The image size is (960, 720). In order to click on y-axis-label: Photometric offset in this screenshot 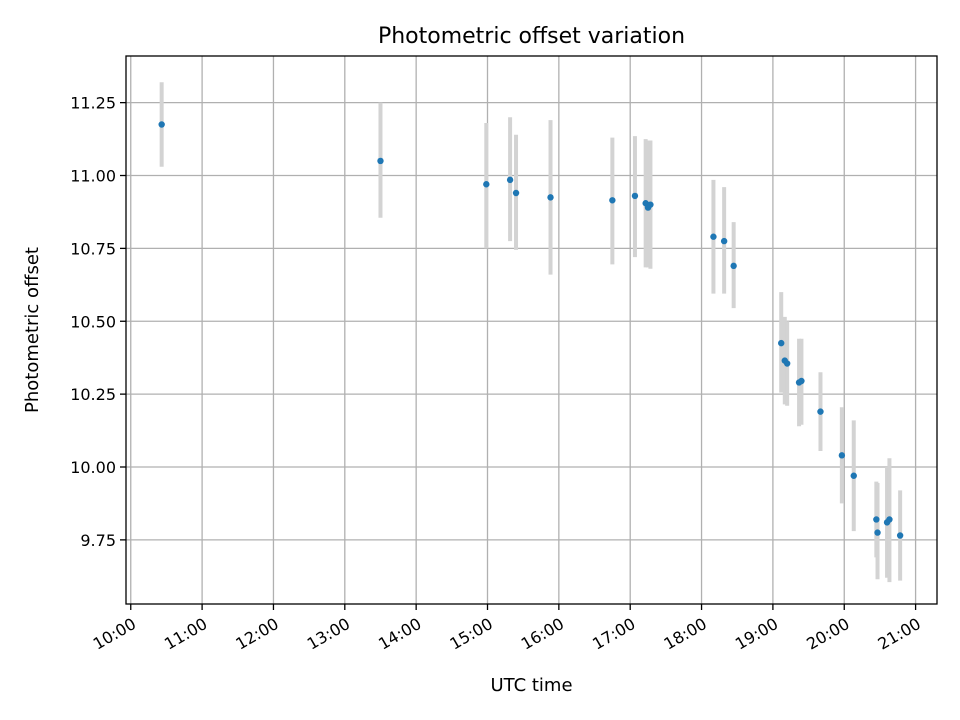, I will do `click(32, 330)`.